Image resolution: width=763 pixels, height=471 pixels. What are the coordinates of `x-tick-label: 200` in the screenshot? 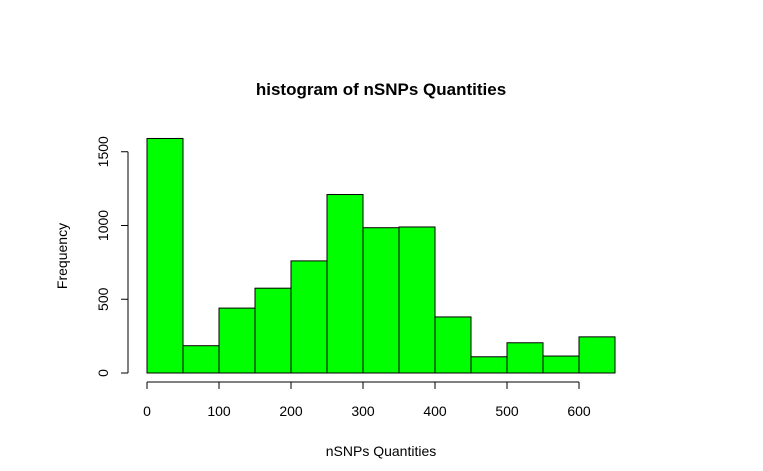 It's located at (291, 411).